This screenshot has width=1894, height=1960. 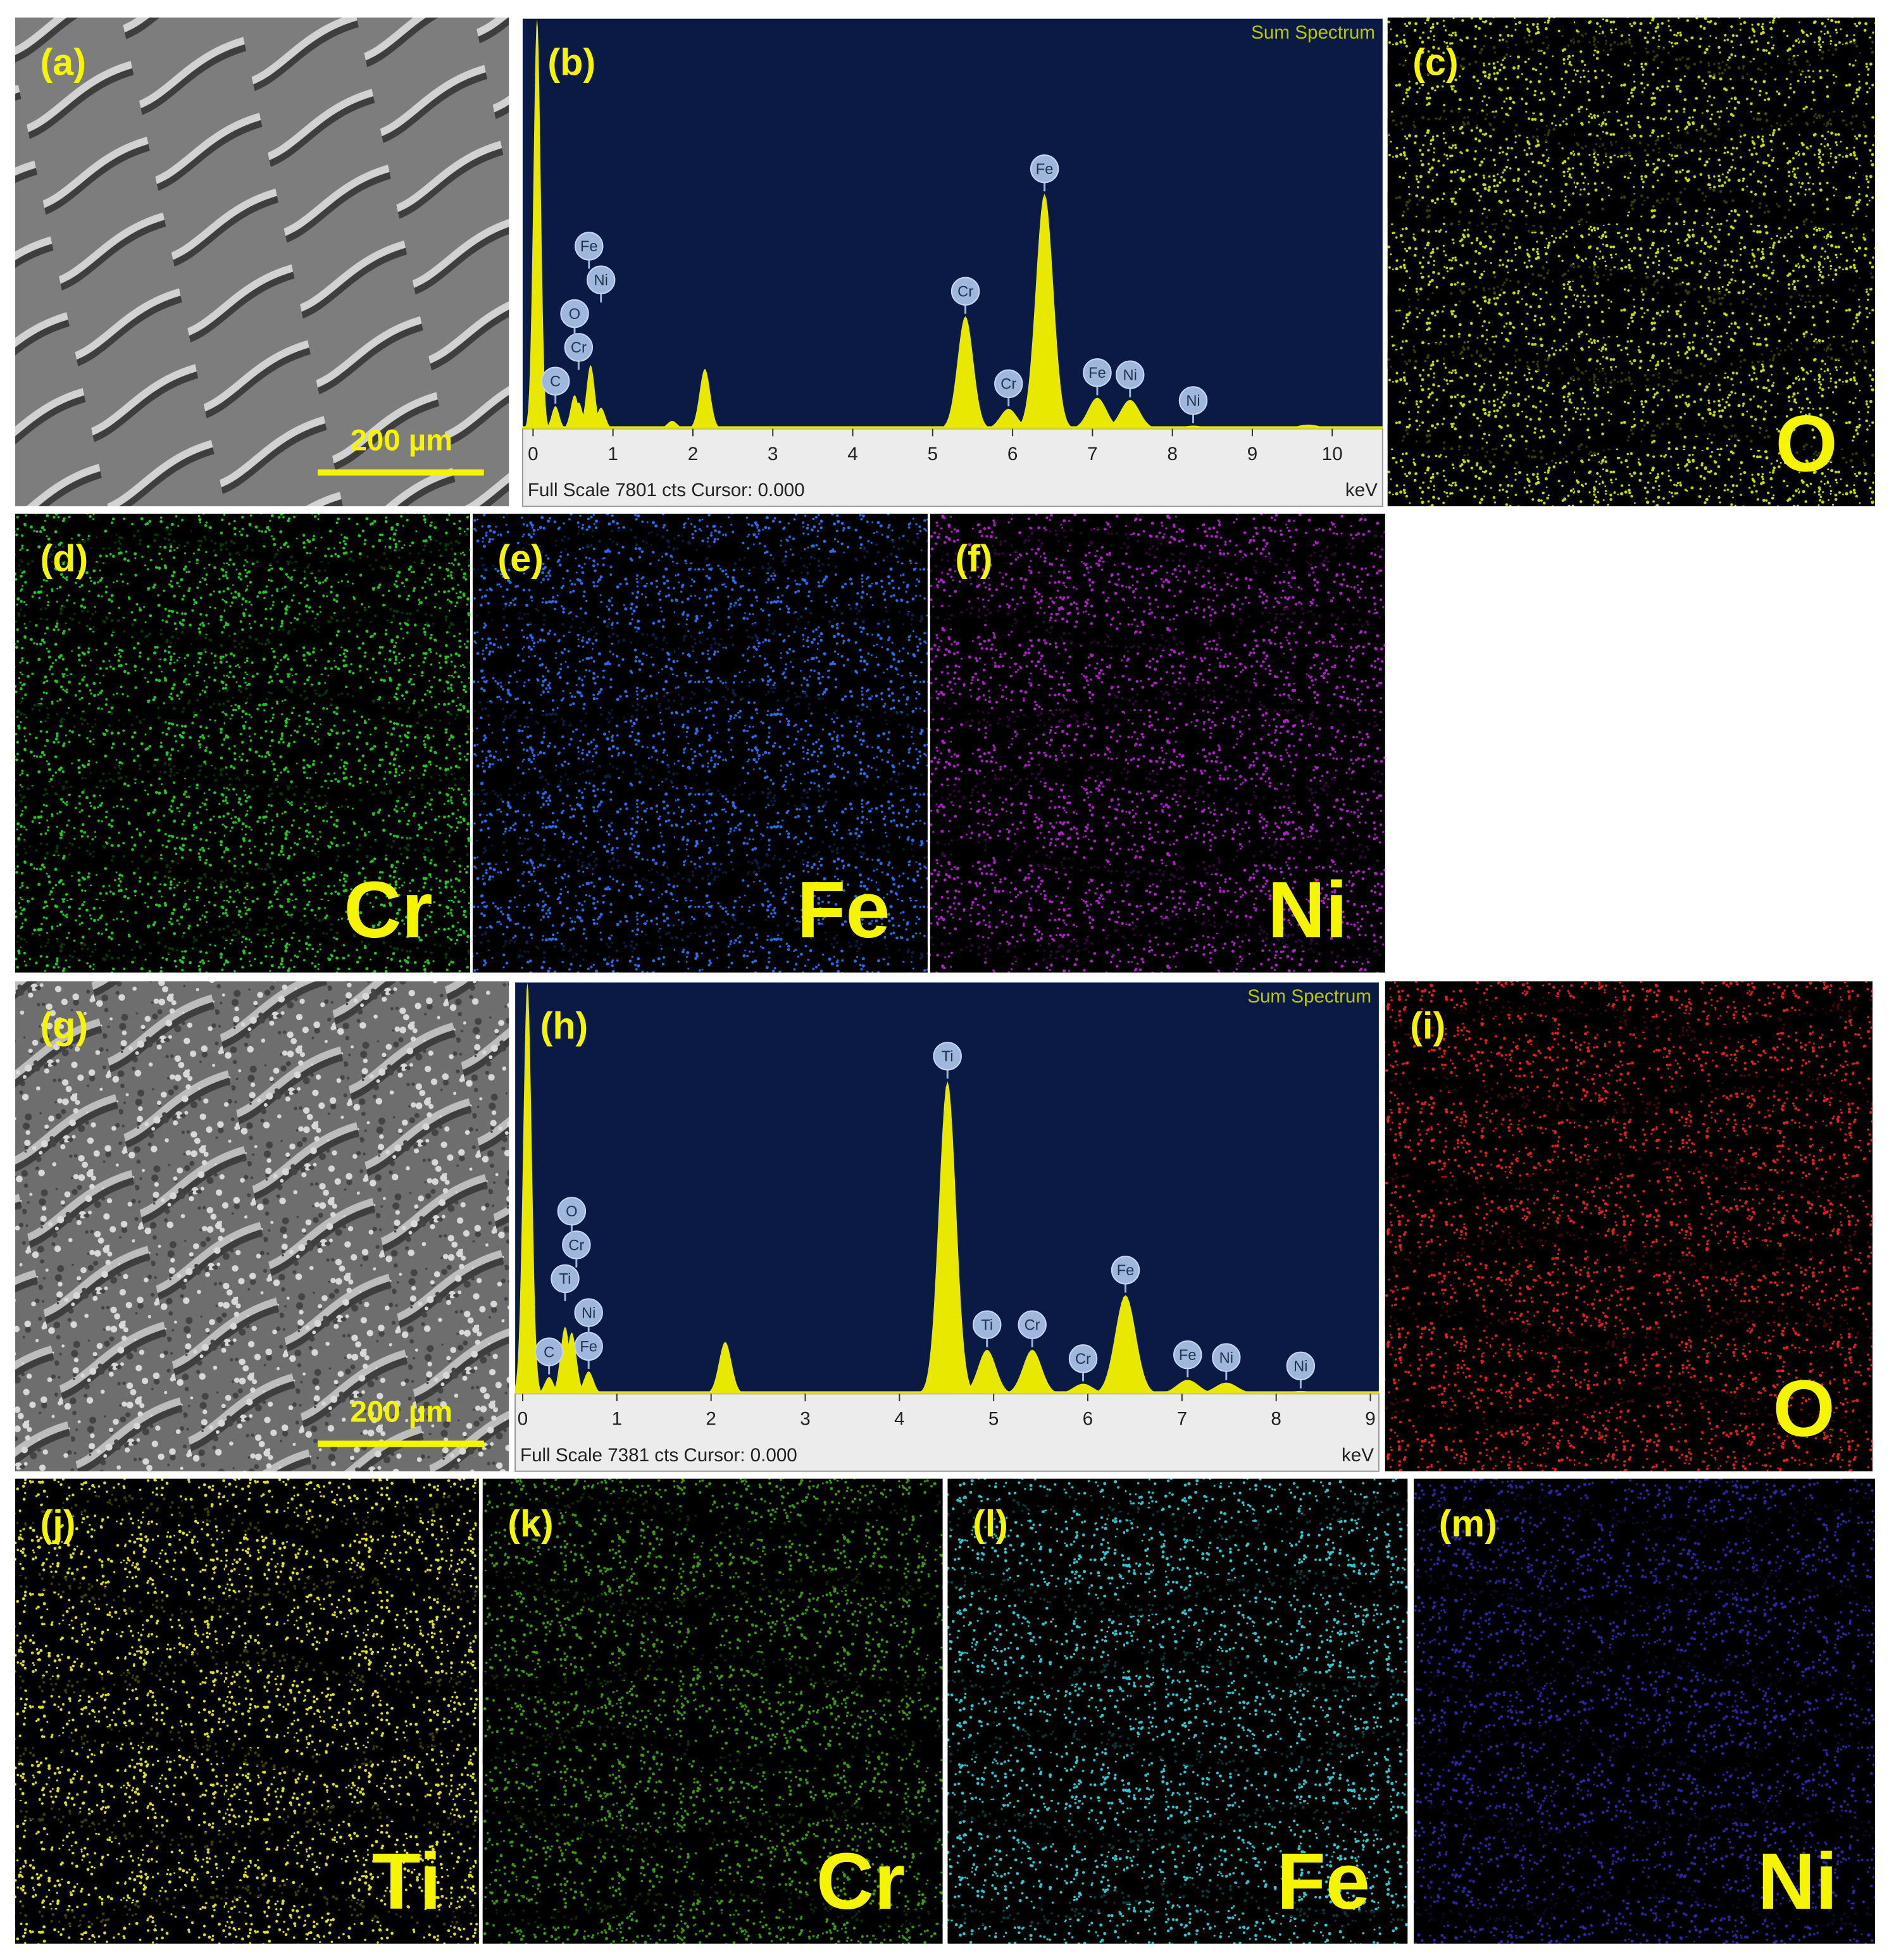 I want to click on panel-label: (c), so click(x=1435, y=62).